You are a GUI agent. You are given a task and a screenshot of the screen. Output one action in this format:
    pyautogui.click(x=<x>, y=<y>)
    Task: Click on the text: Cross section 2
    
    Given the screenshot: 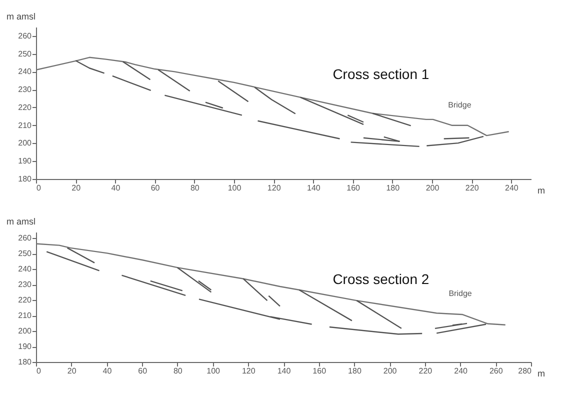 What is the action you would take?
    pyautogui.click(x=381, y=279)
    